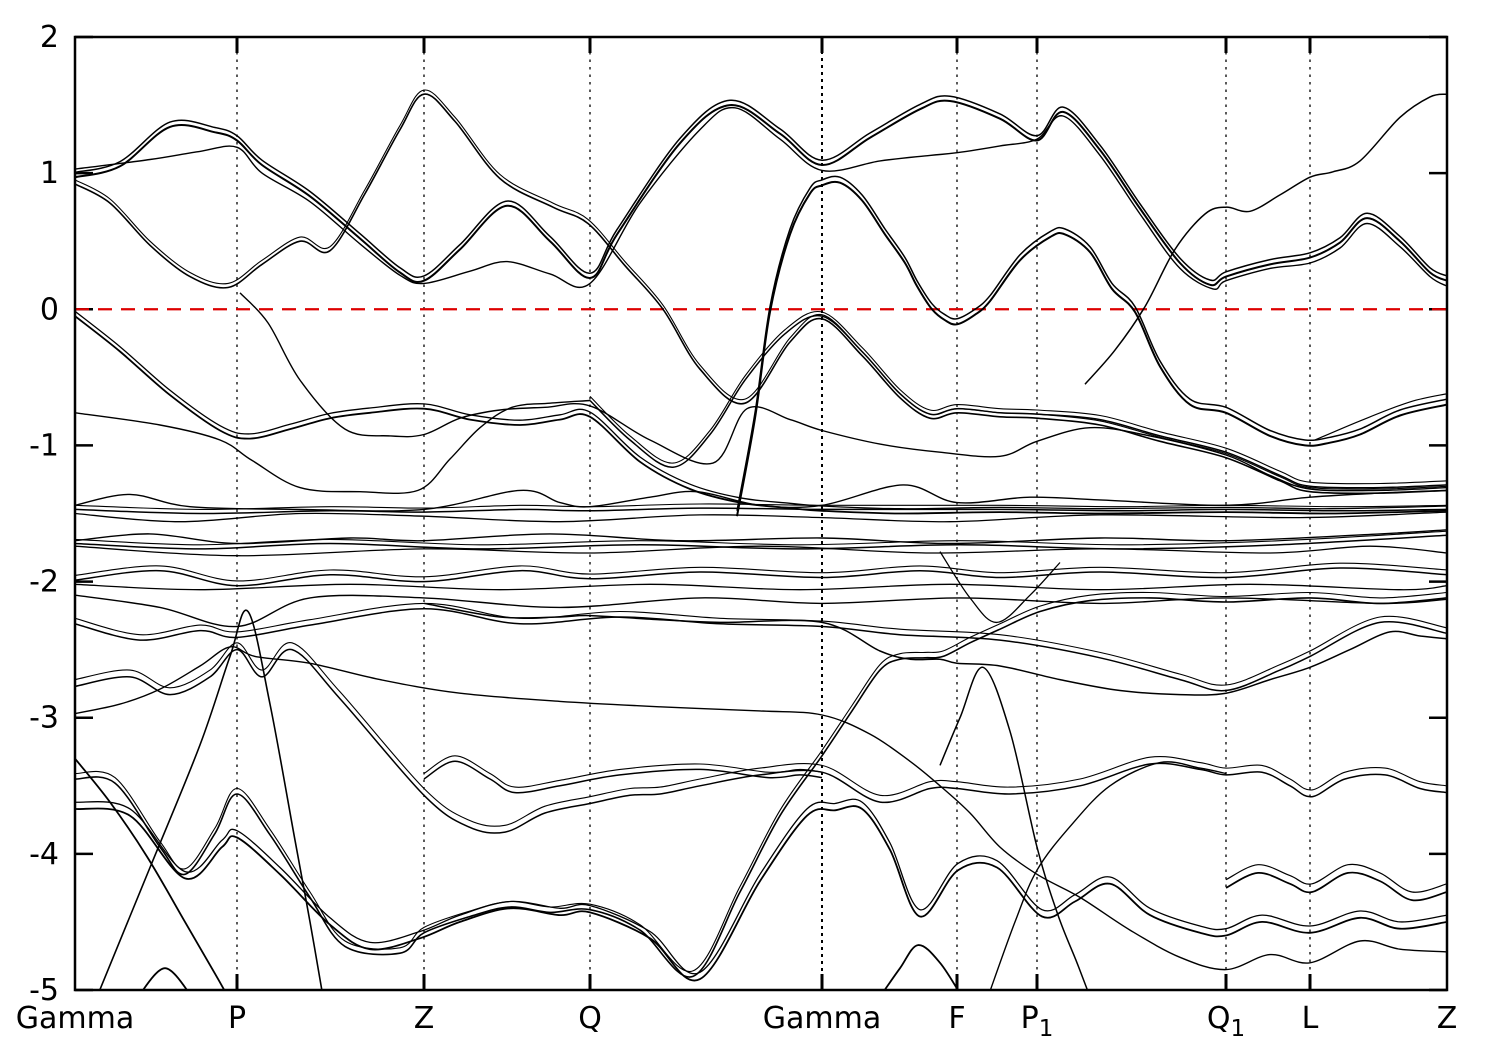  What do you see at coordinates (49, 173) in the screenshot?
I see `y-tick-label: 1` at bounding box center [49, 173].